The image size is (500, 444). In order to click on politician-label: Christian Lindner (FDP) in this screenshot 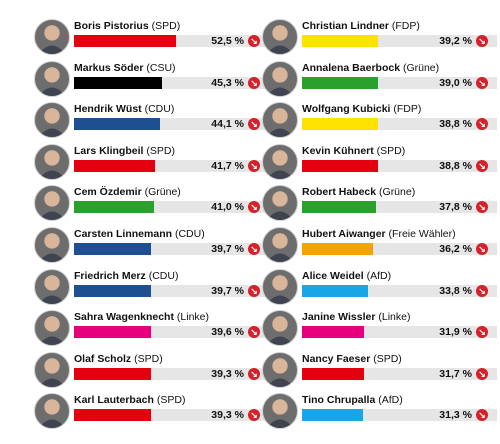, I will do `click(361, 26)`.